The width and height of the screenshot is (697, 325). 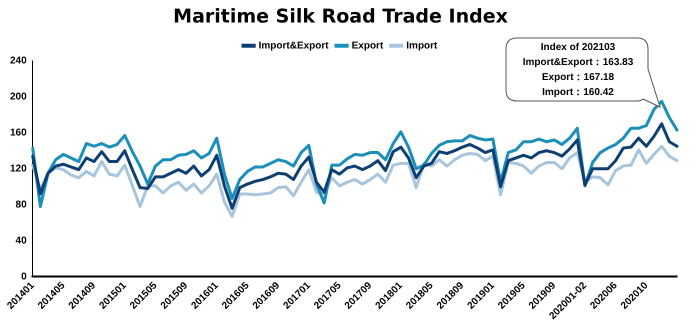 What do you see at coordinates (578, 78) in the screenshot?
I see `annotation: Export：167.18` at bounding box center [578, 78].